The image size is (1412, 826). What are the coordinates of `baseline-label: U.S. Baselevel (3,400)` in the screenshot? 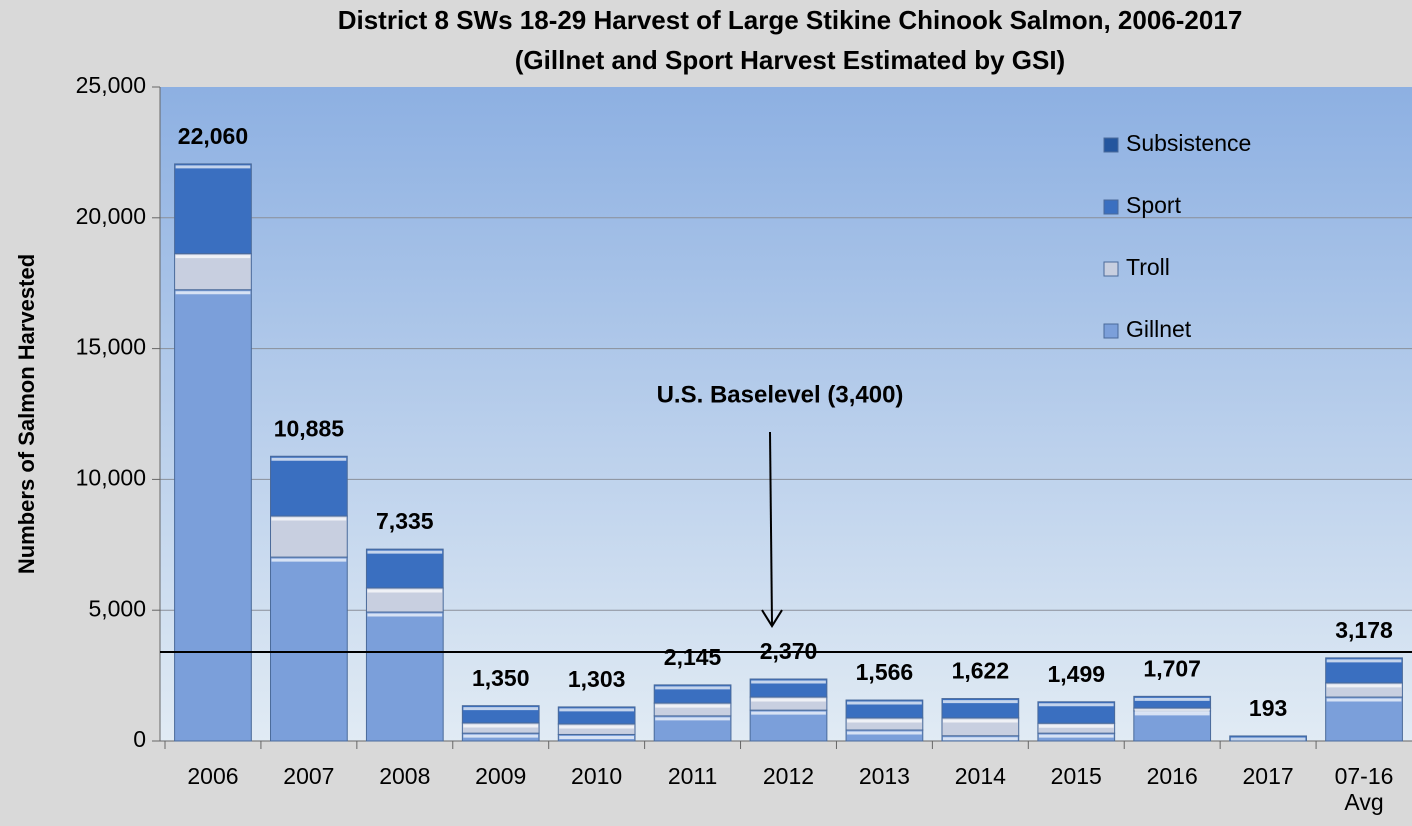 It's located at (780, 394).